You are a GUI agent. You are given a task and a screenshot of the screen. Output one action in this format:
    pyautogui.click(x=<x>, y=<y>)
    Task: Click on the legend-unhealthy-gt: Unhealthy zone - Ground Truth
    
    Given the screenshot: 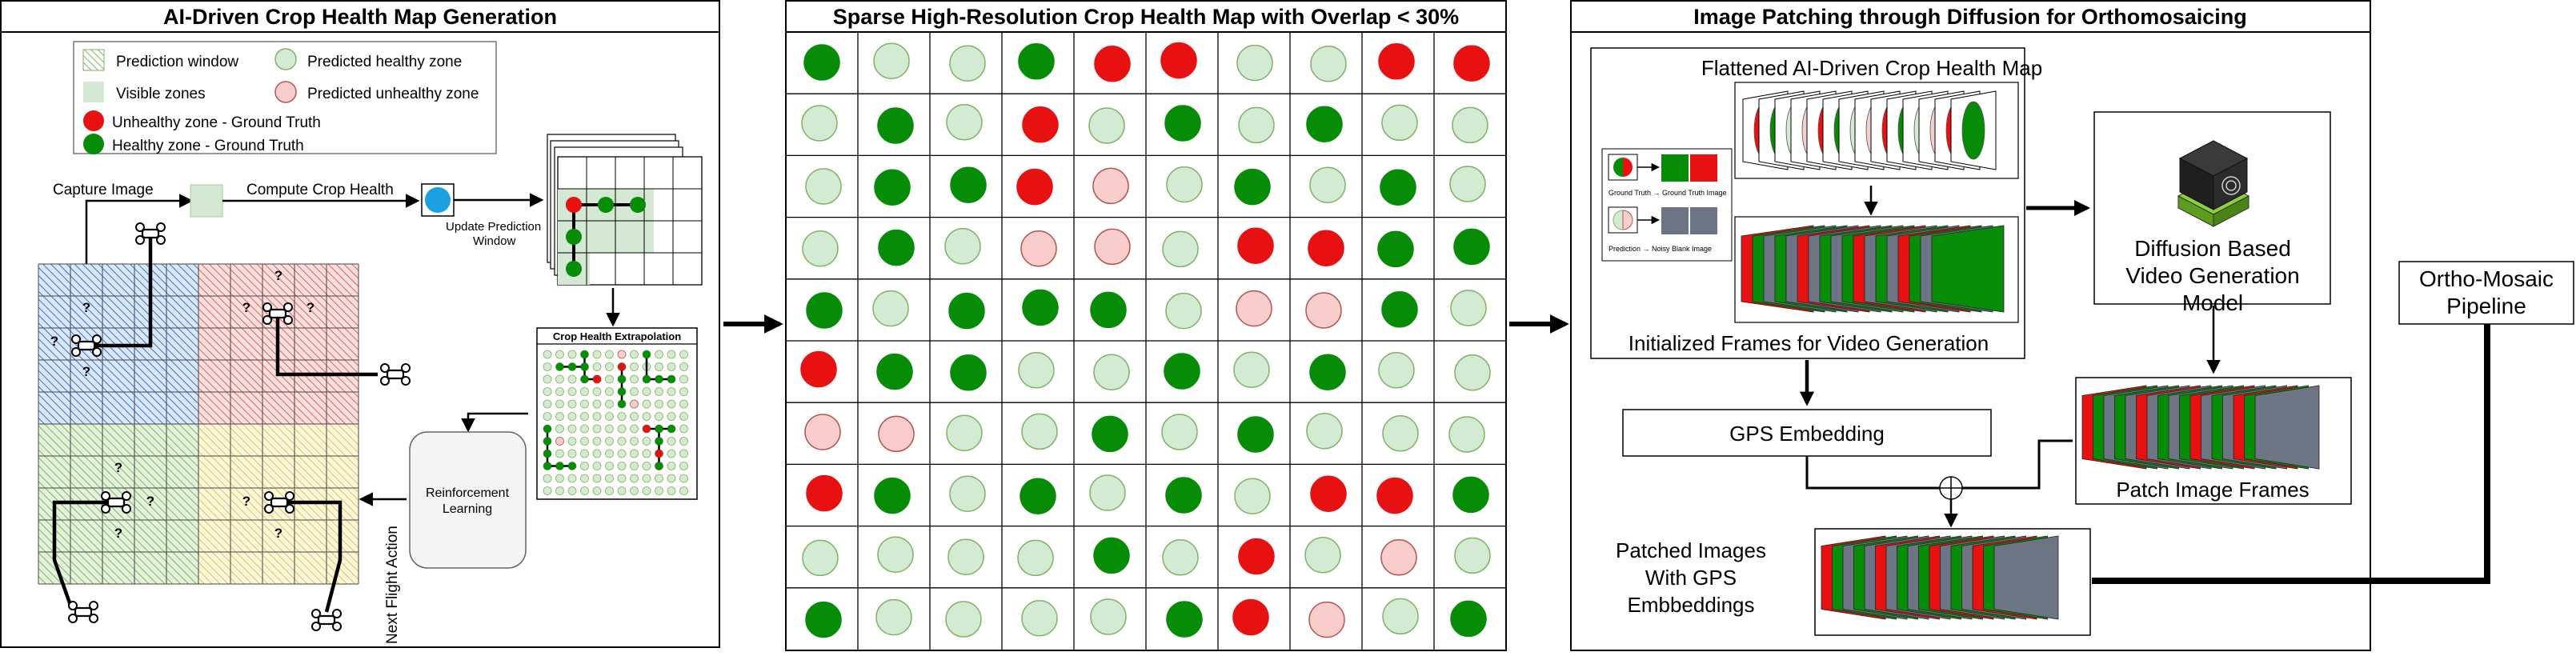 What is the action you would take?
    pyautogui.click(x=216, y=122)
    